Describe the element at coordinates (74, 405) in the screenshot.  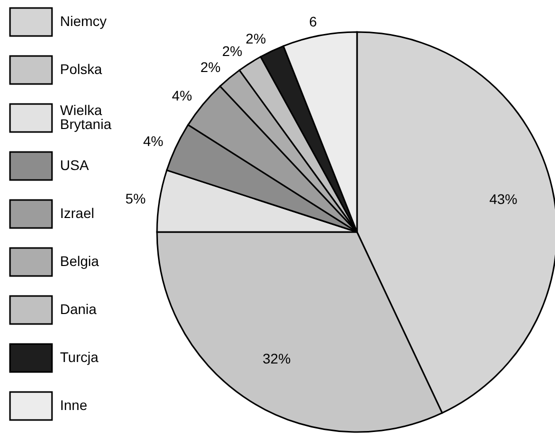
I see `legend-label: Inne` at that location.